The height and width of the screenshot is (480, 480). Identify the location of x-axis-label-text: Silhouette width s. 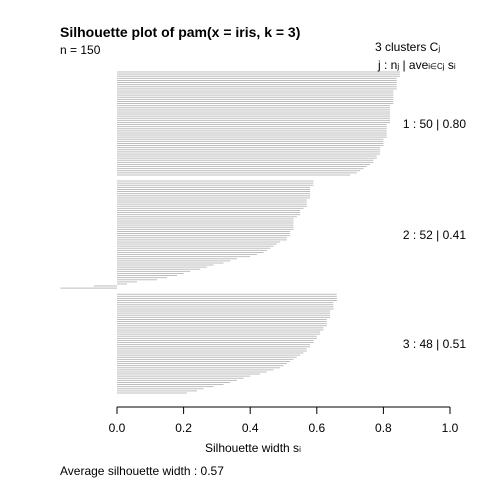
(252, 448).